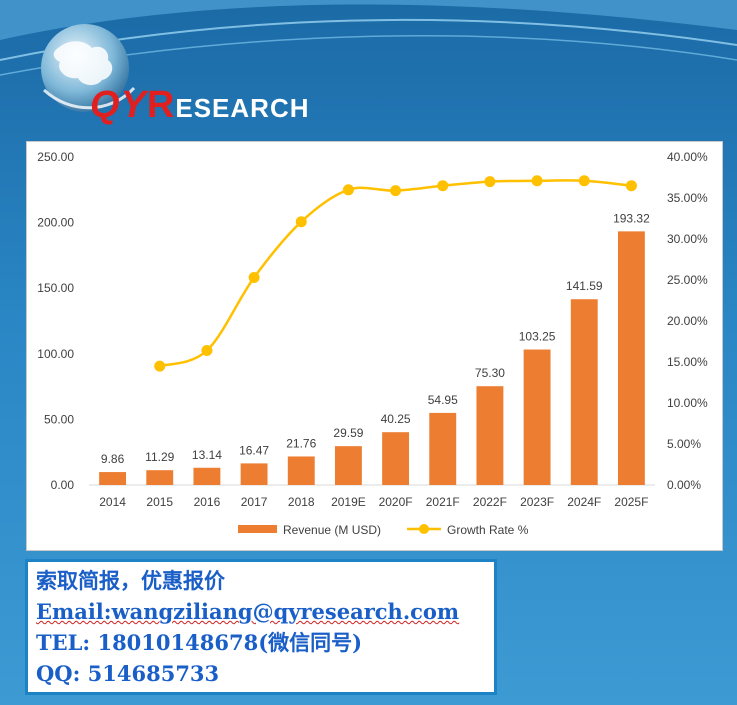 Image resolution: width=737 pixels, height=705 pixels. Describe the element at coordinates (130, 580) in the screenshot. I see `contact-line-promo: 索取简报，优惠报价` at that location.